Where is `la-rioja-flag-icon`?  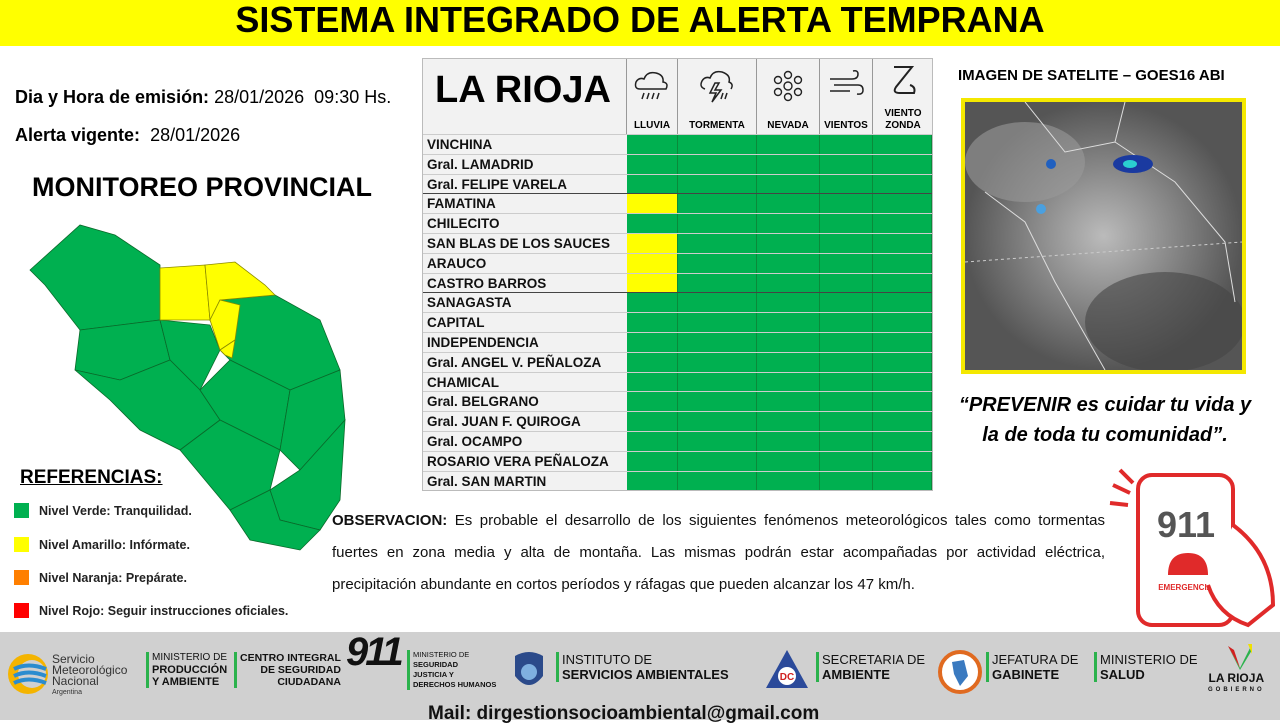
la-rioja-flag-icon is located at coordinates (1240, 657).